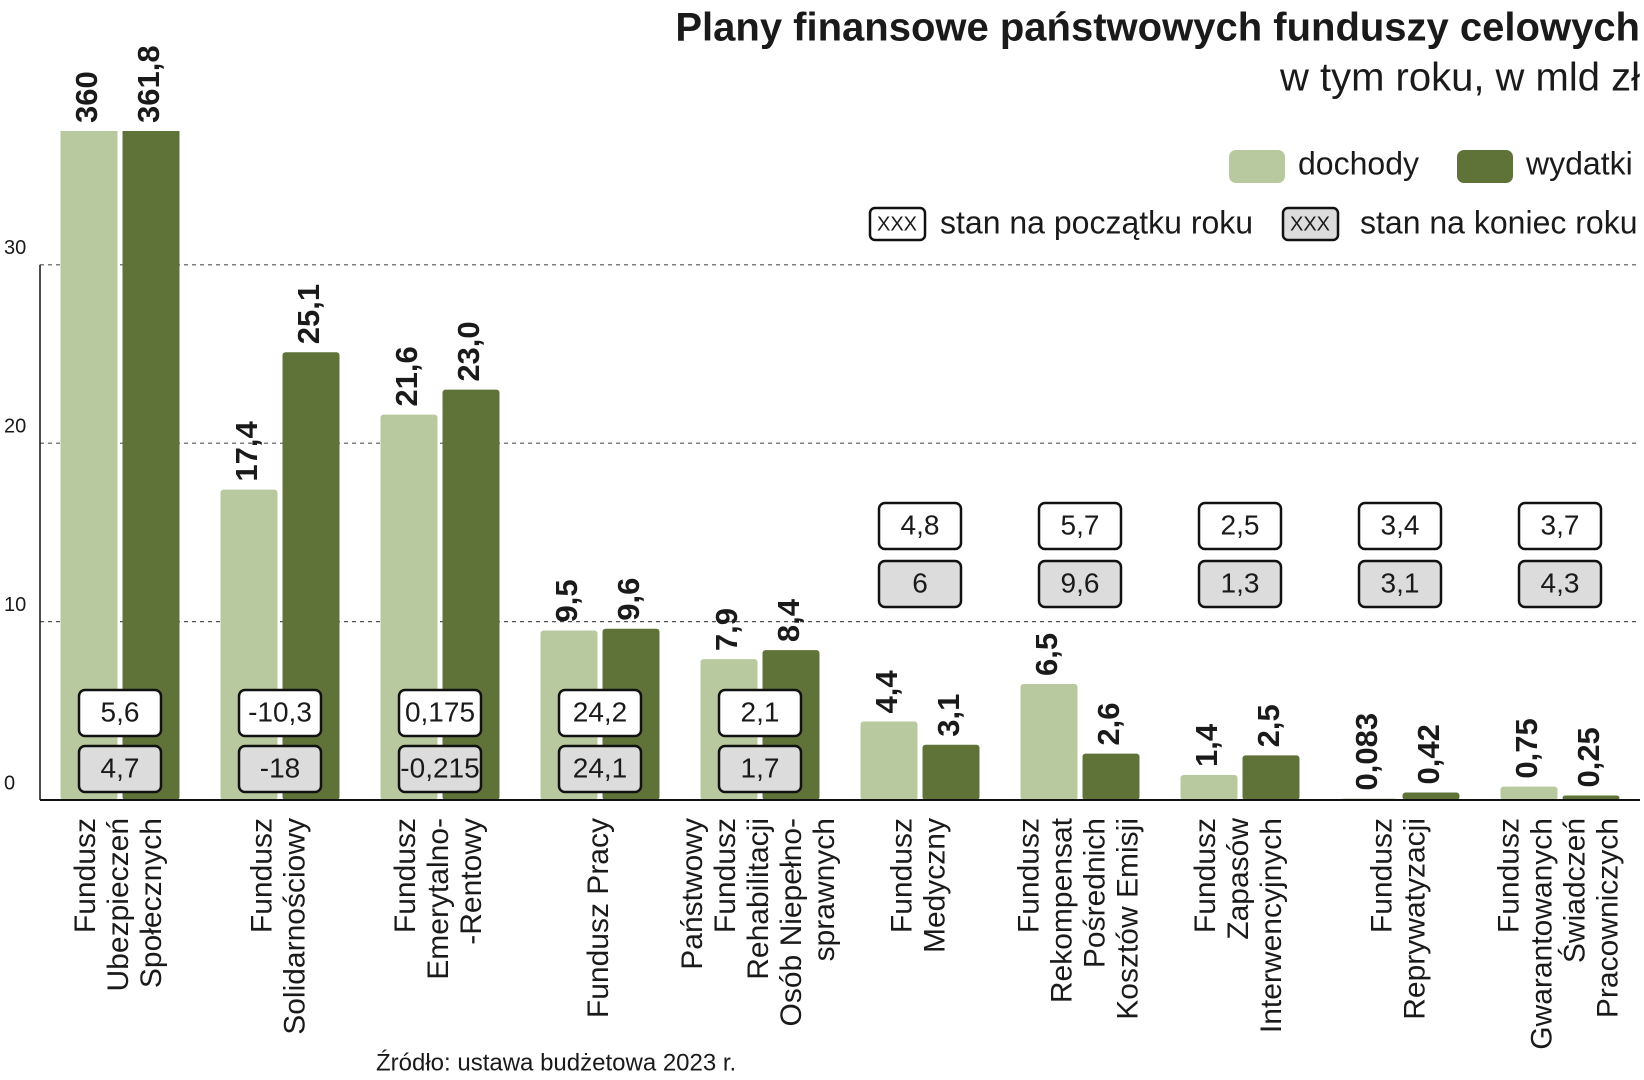 This screenshot has height=1080, width=1644. I want to click on balance-label: 4,3, so click(1560, 582).